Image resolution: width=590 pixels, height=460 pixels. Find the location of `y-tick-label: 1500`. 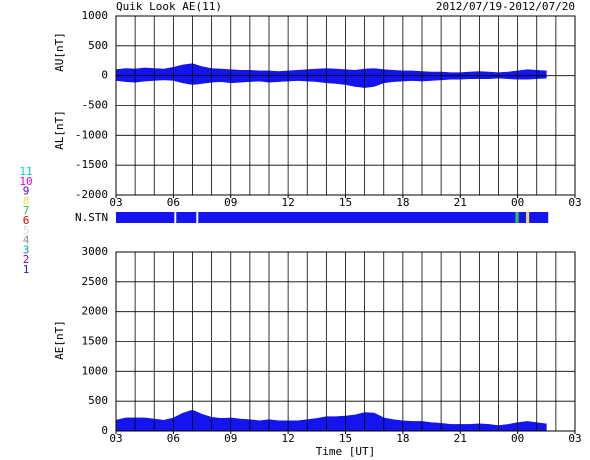

y-tick-label: 1500 is located at coordinates (95, 341).